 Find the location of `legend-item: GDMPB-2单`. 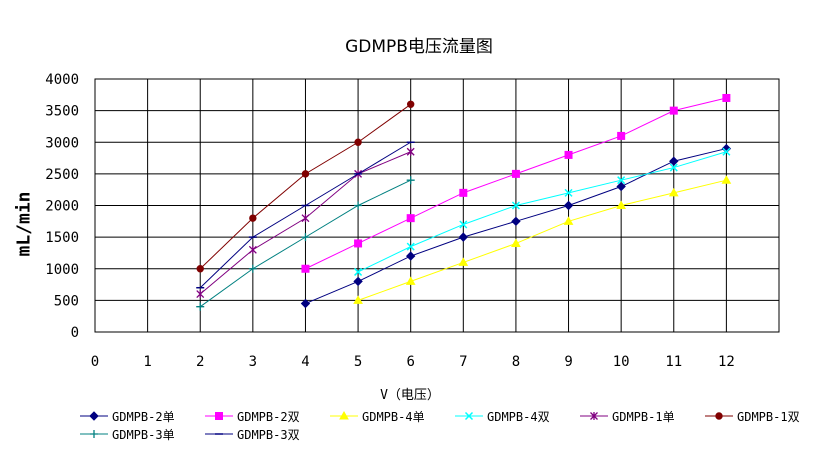

legend-item: GDMPB-2单 is located at coordinates (127, 416).